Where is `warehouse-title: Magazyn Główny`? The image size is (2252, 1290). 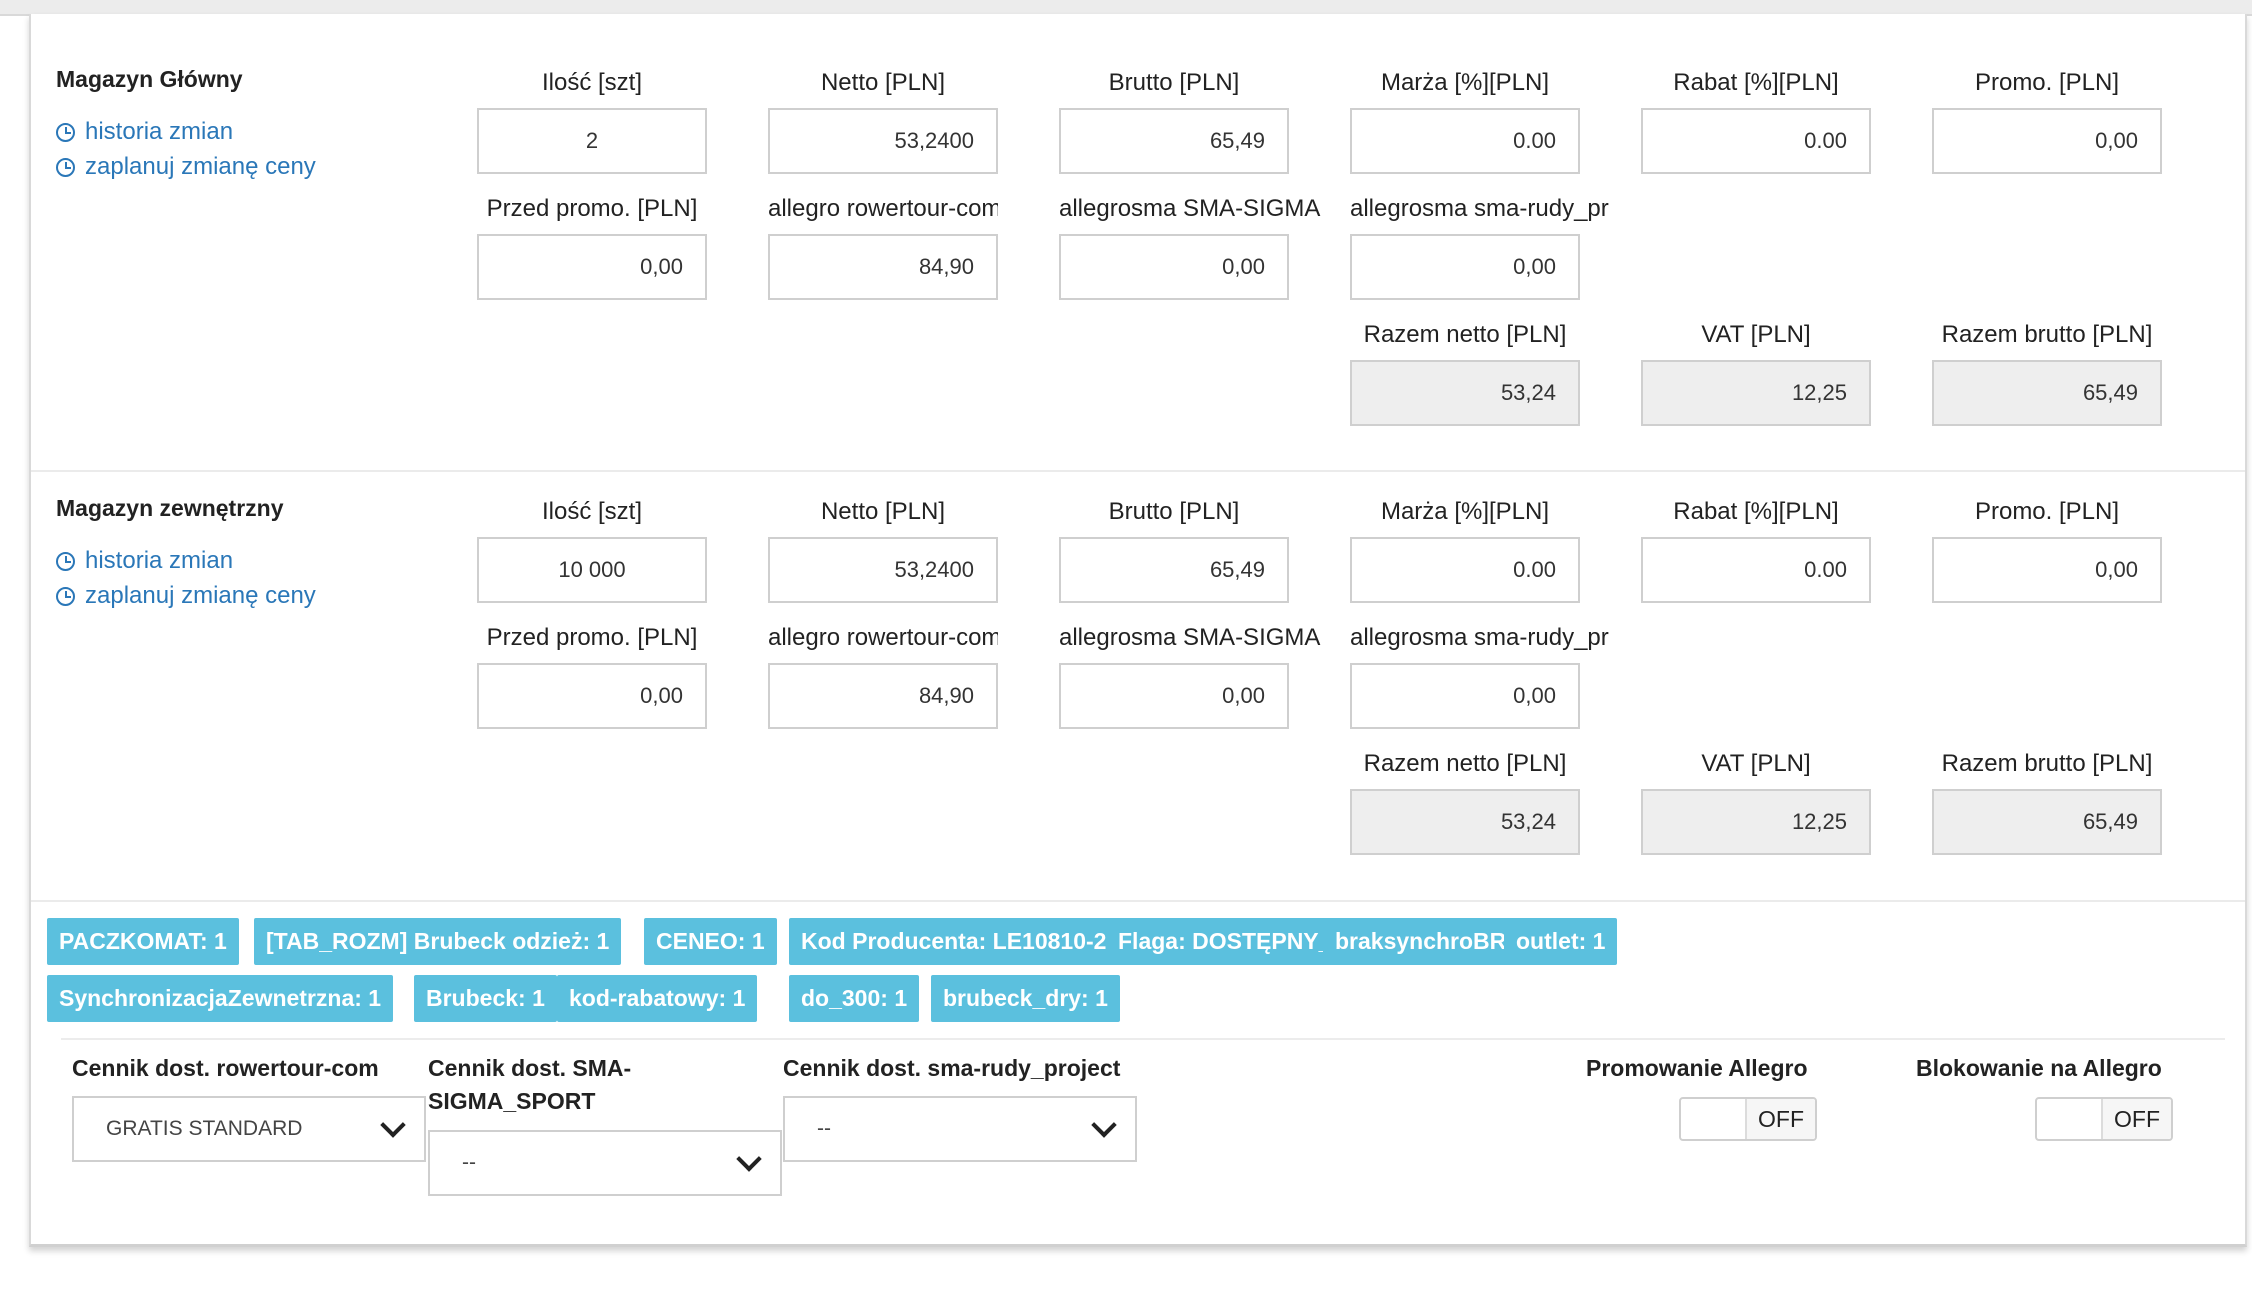
warehouse-title: Magazyn Główny is located at coordinates (149, 79).